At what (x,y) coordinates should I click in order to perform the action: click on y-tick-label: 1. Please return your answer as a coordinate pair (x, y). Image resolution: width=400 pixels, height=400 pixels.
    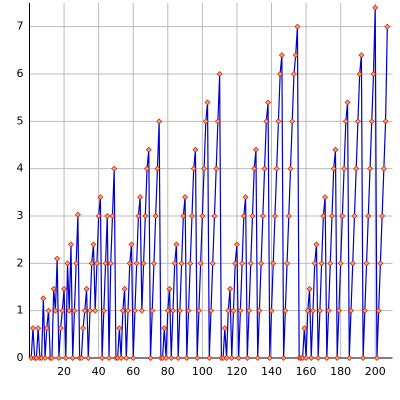
    Looking at the image, I should click on (20, 310).